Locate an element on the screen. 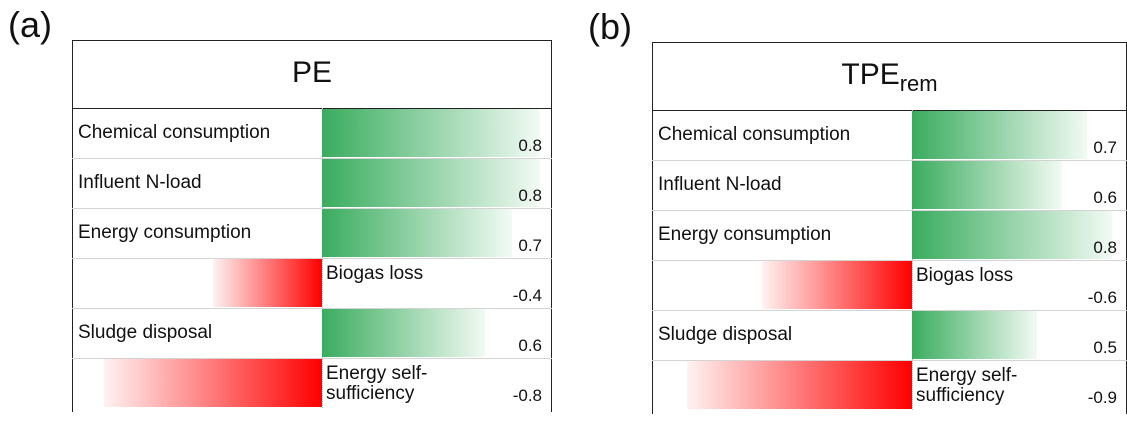 The height and width of the screenshot is (428, 1127). title-text: TPE is located at coordinates (870, 74).